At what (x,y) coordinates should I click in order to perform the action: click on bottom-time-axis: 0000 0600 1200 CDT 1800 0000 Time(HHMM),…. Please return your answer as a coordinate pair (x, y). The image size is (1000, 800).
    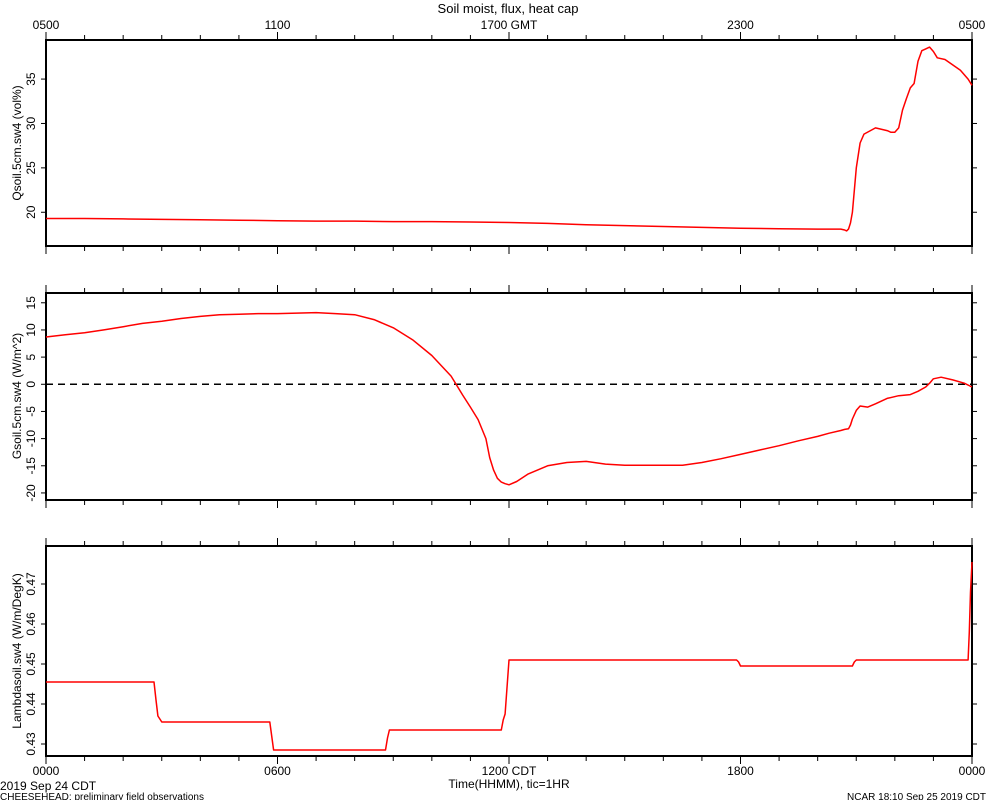
    Looking at the image, I should click on (509, 777).